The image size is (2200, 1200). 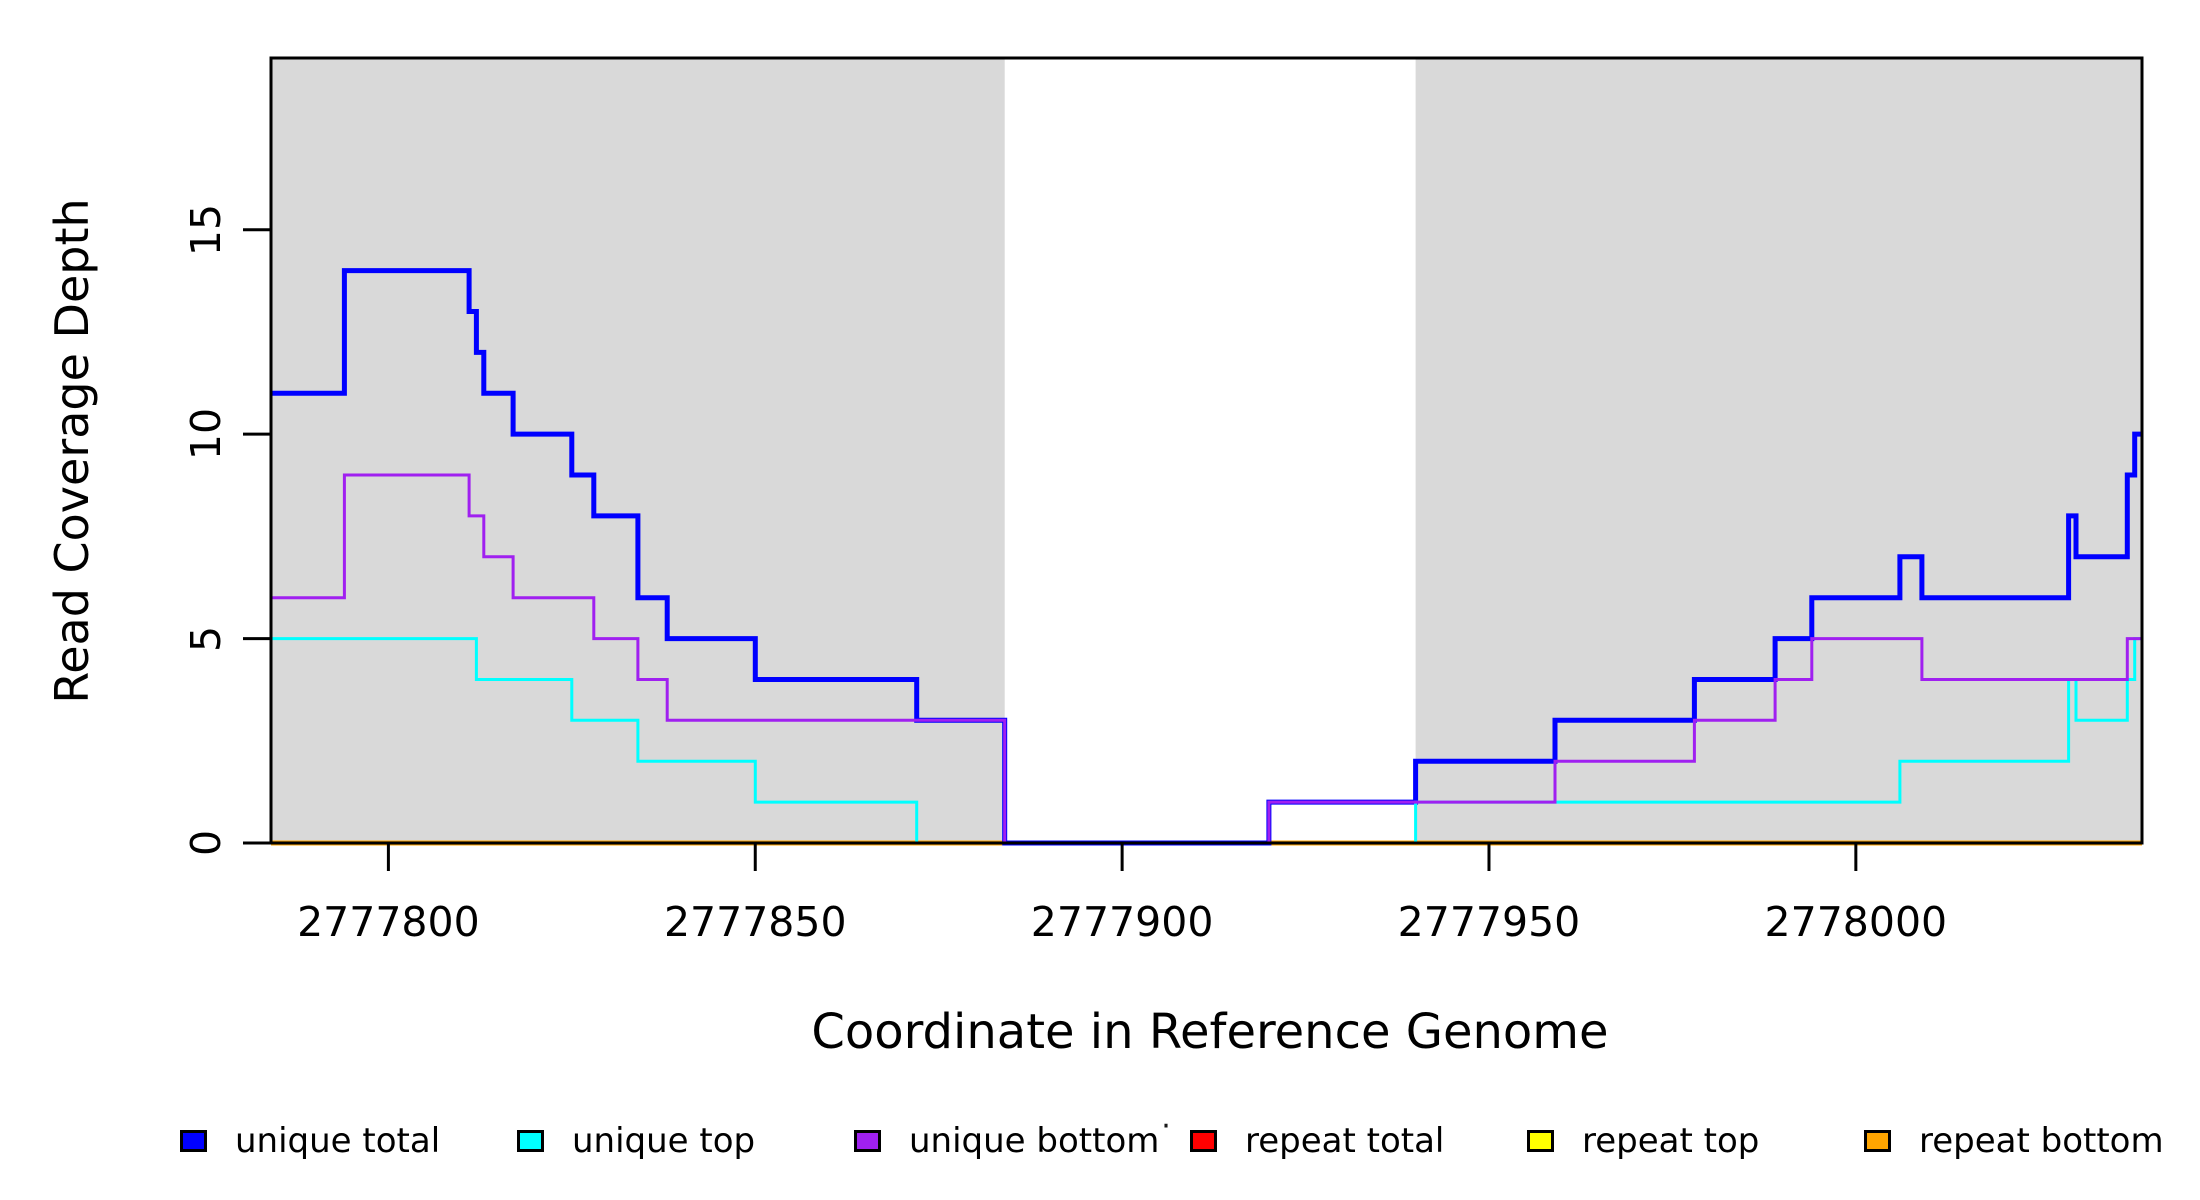 I want to click on y-tick-label: 0, so click(x=206, y=843).